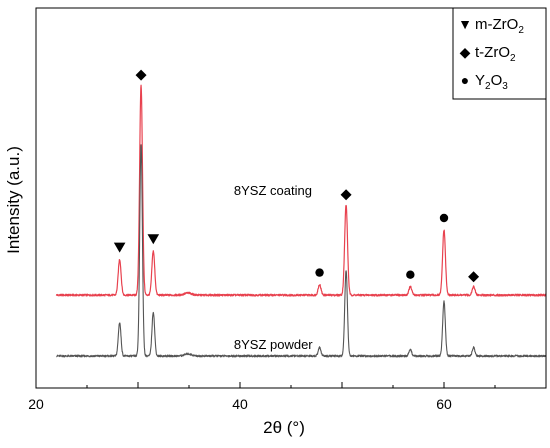  Describe the element at coordinates (491, 82) in the screenshot. I see `legend-label-y2o3: Y2O3` at that location.